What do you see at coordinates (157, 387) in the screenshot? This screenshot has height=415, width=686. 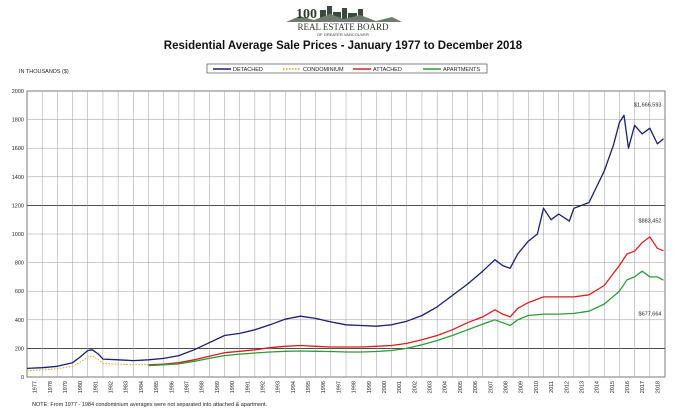 I see `x-tick-label: 1985` at bounding box center [157, 387].